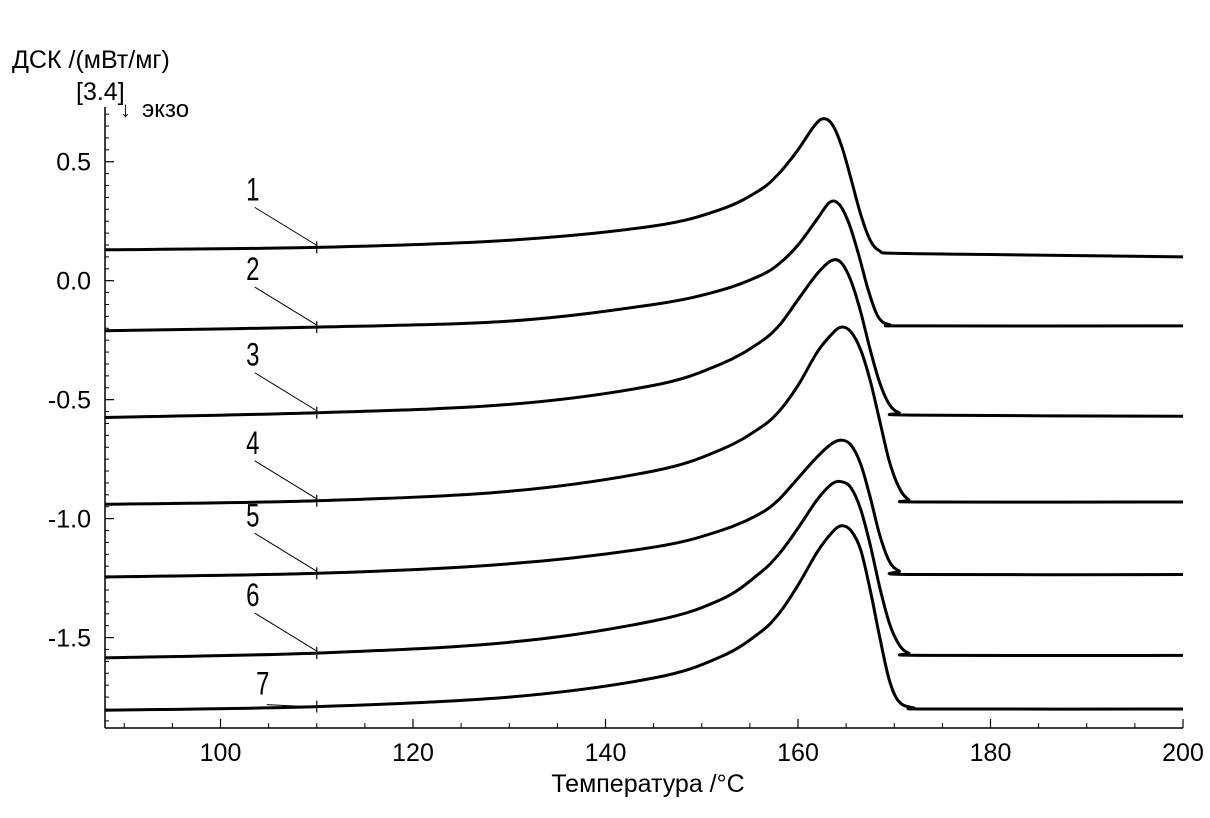 The width and height of the screenshot is (1210, 818). Describe the element at coordinates (282, 442) in the screenshot. I see `curve-labels: 1 2 3 4 5 6 7` at that location.